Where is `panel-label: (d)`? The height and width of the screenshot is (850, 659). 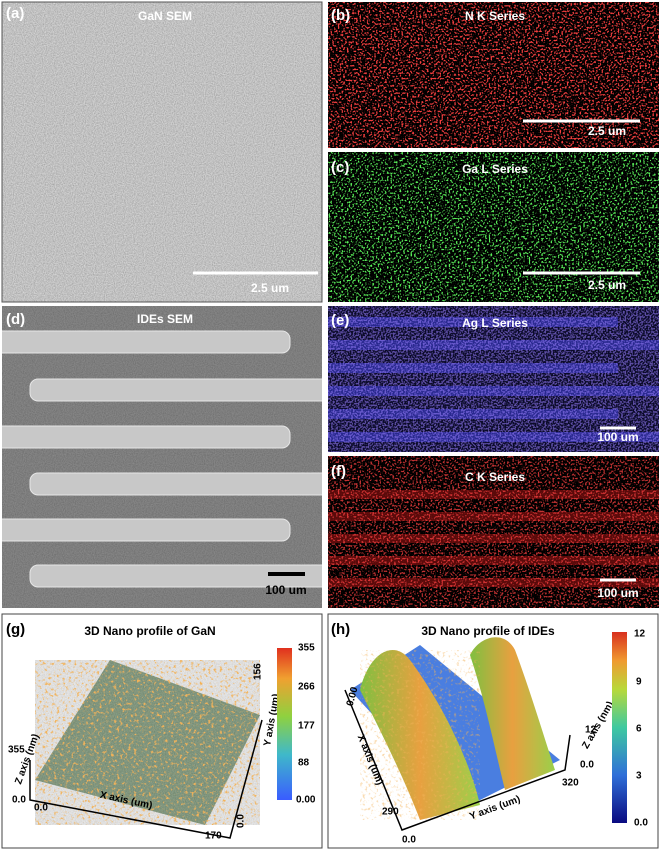
panel-label: (d) is located at coordinates (15, 319).